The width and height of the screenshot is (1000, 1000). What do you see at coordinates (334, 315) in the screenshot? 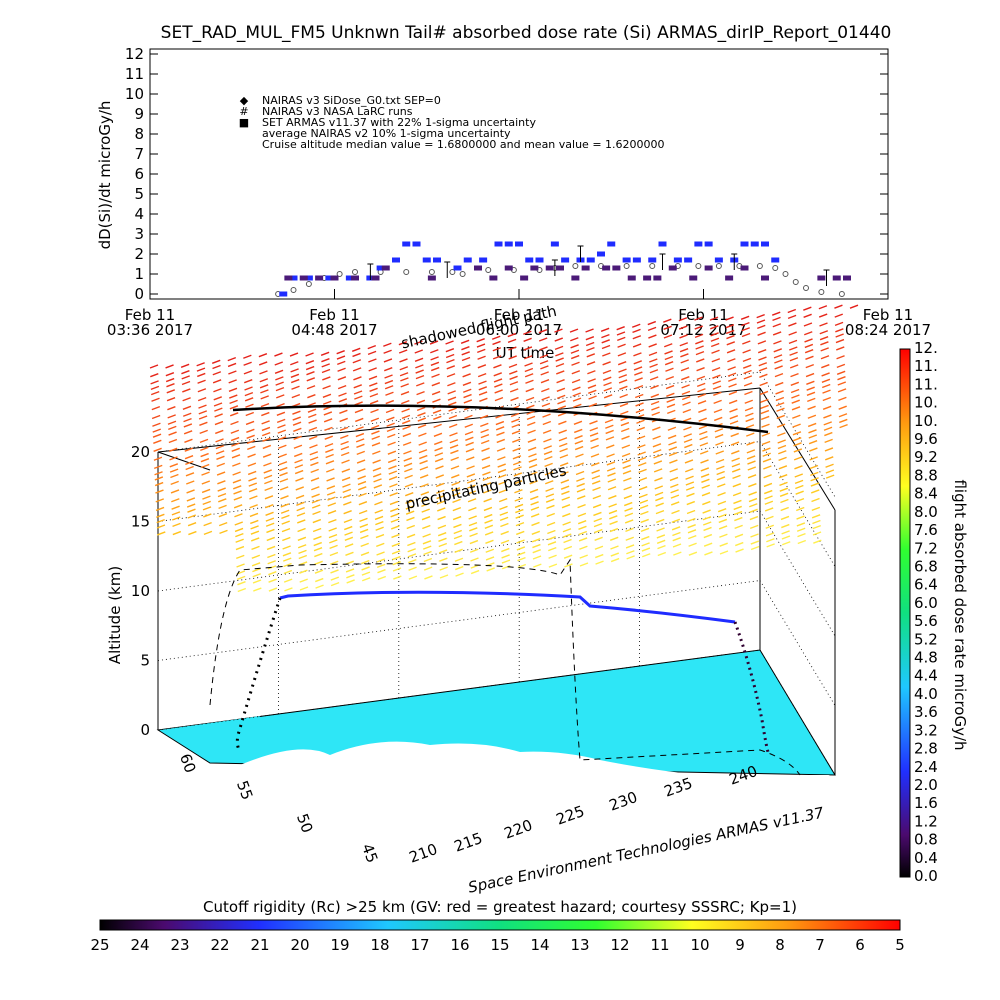
I see `top-x-tick-label-date: Feb 11` at bounding box center [334, 315].